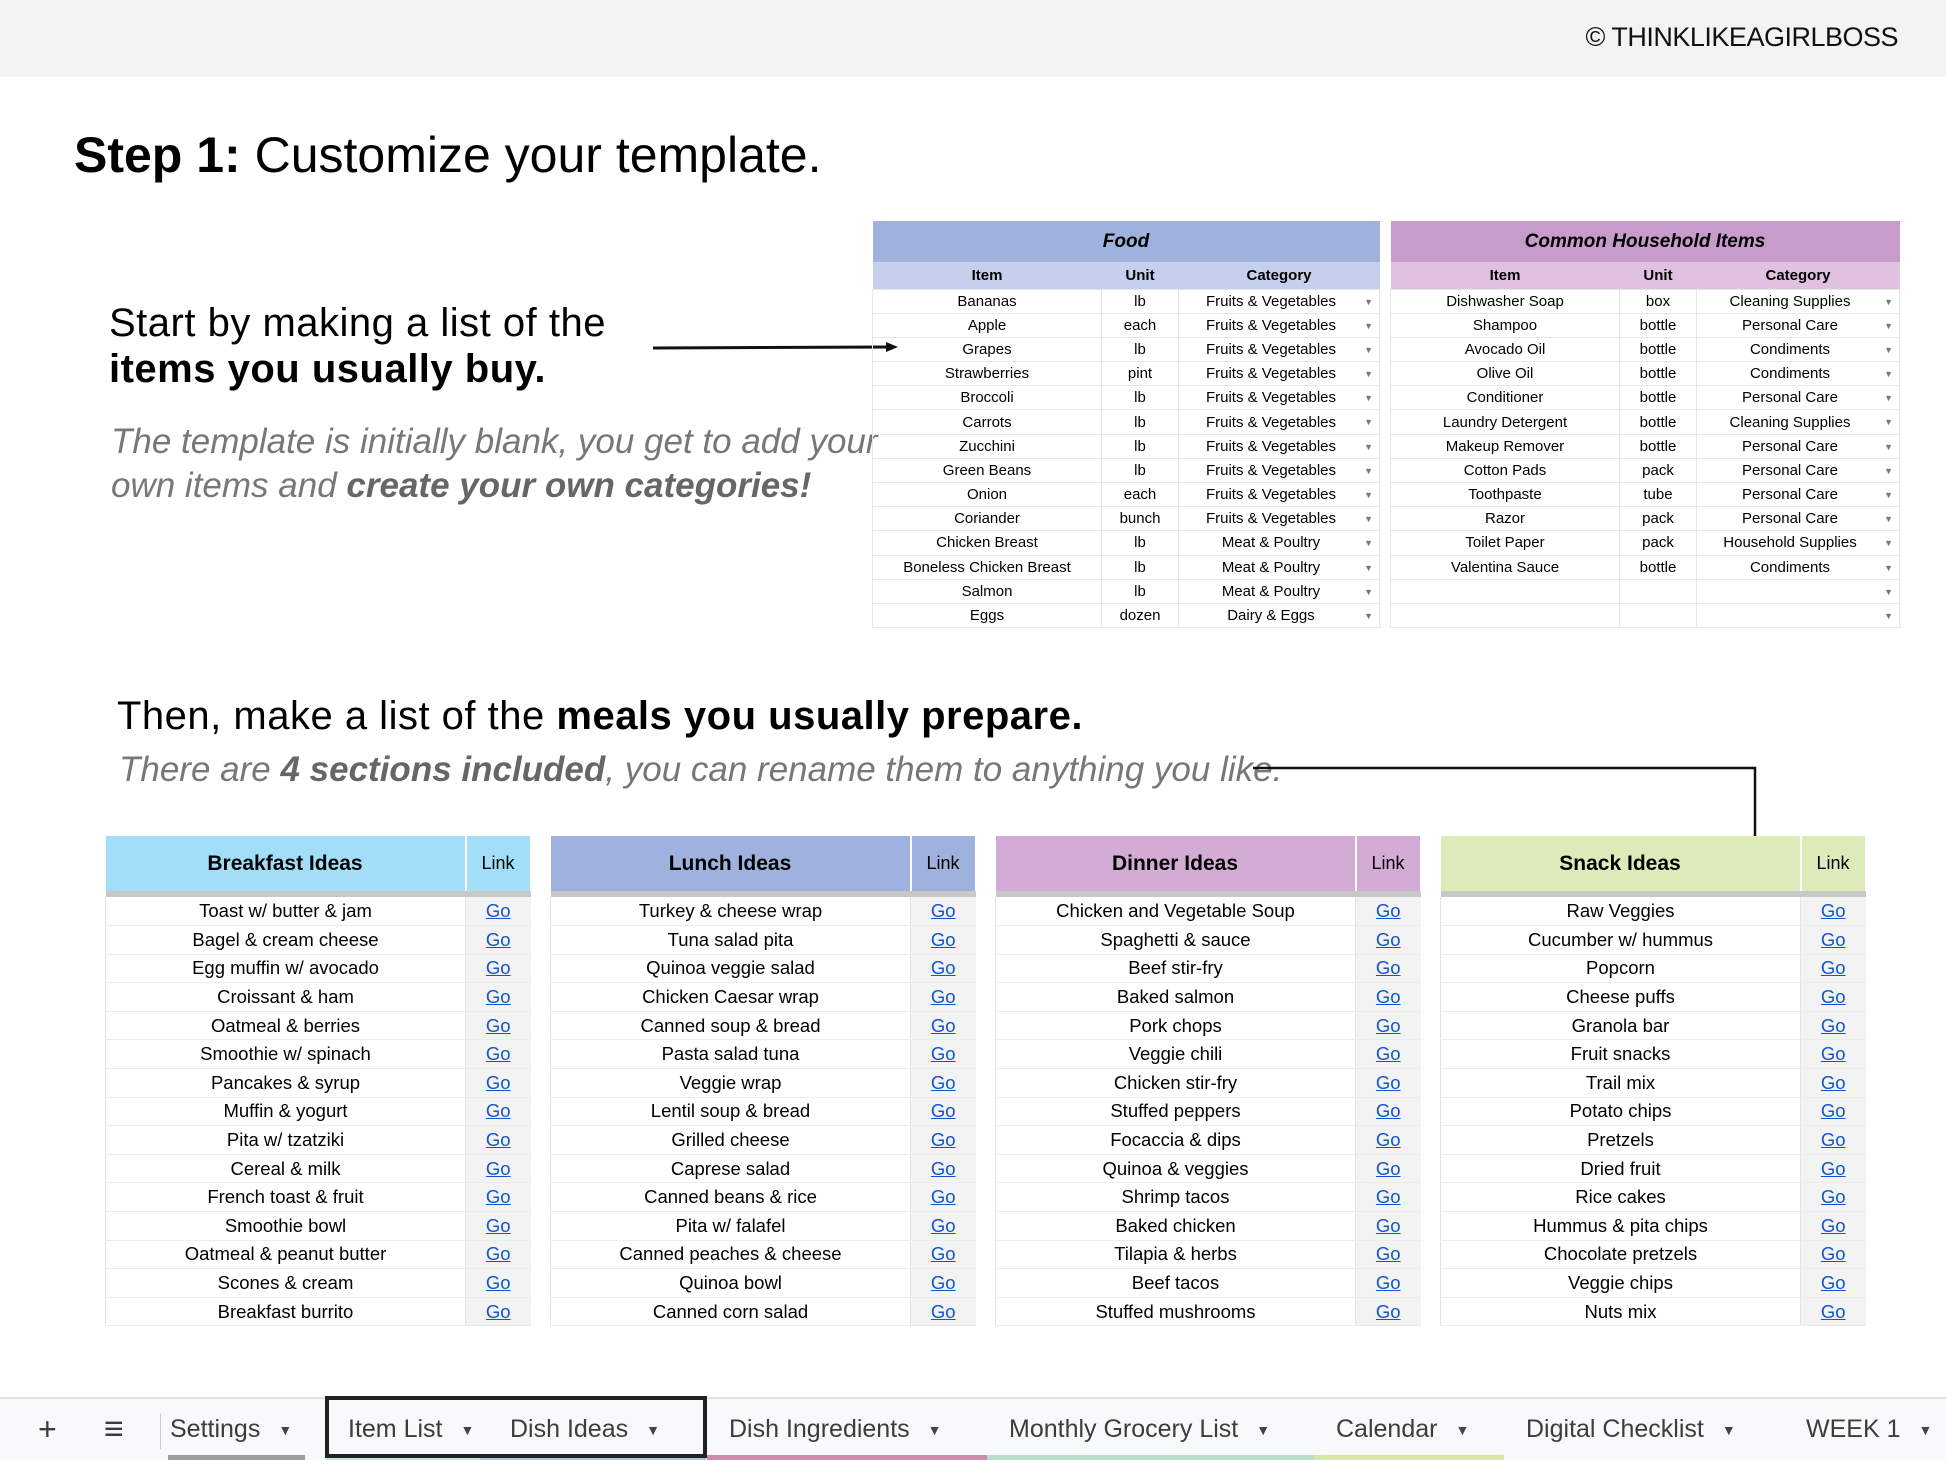 Image resolution: width=1946 pixels, height=1460 pixels. What do you see at coordinates (730, 1312) in the screenshot?
I see `meal-item: Canned corn salad` at bounding box center [730, 1312].